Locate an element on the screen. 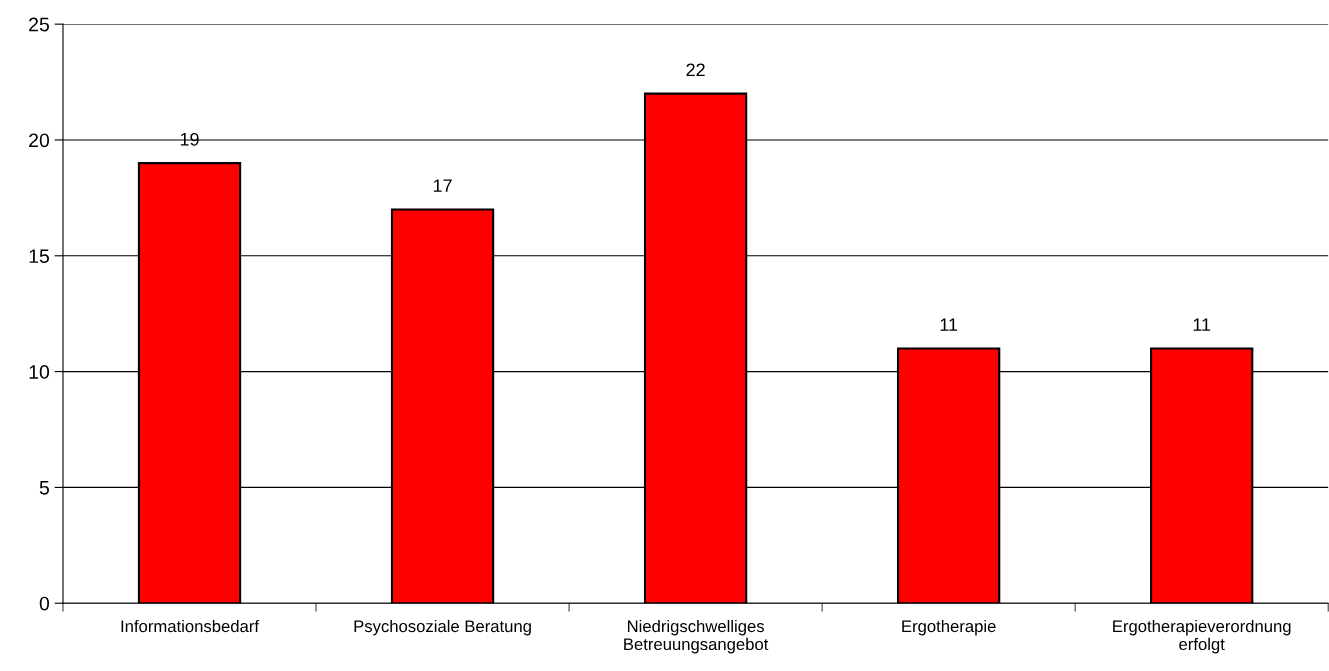 The image size is (1329, 671). y-tick-label: 5 is located at coordinates (44, 488).